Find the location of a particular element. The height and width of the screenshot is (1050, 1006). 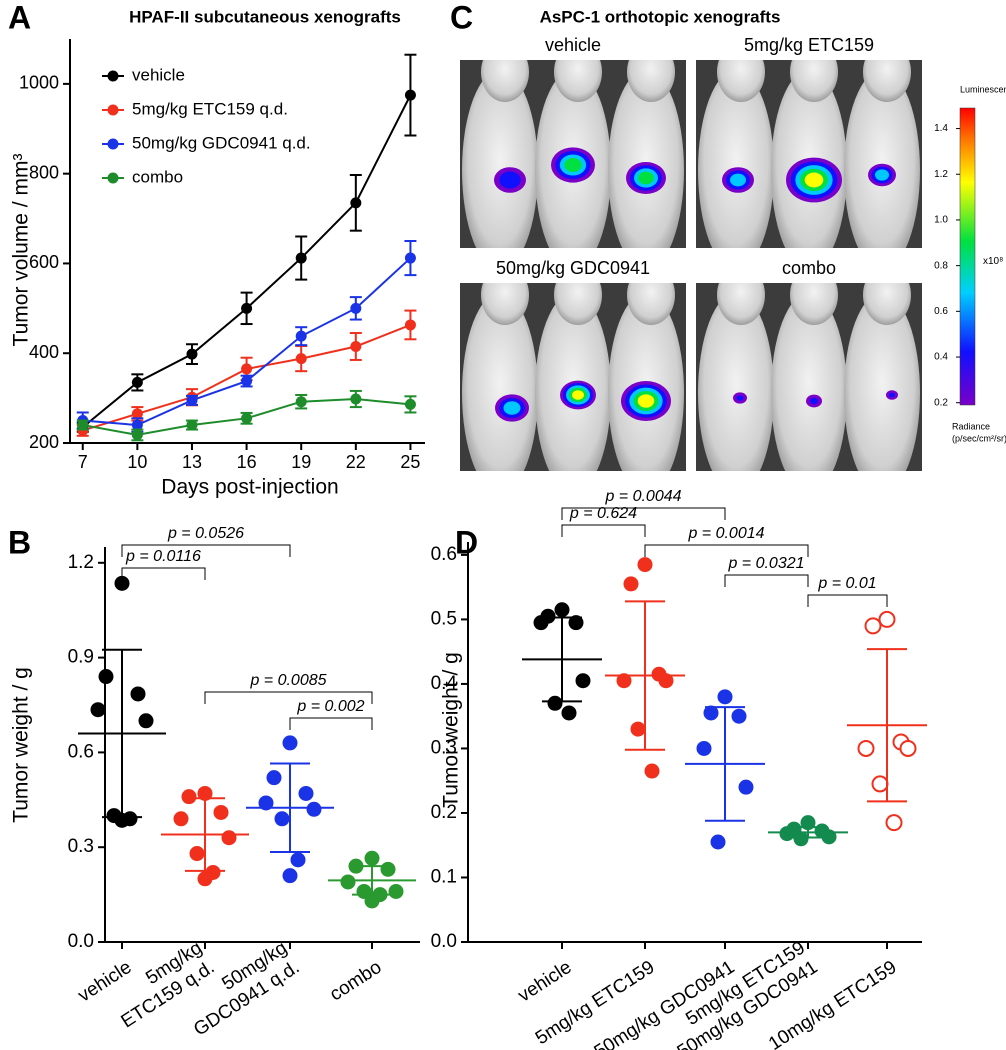

p-value: p = 0.0321 is located at coordinates (765, 563).